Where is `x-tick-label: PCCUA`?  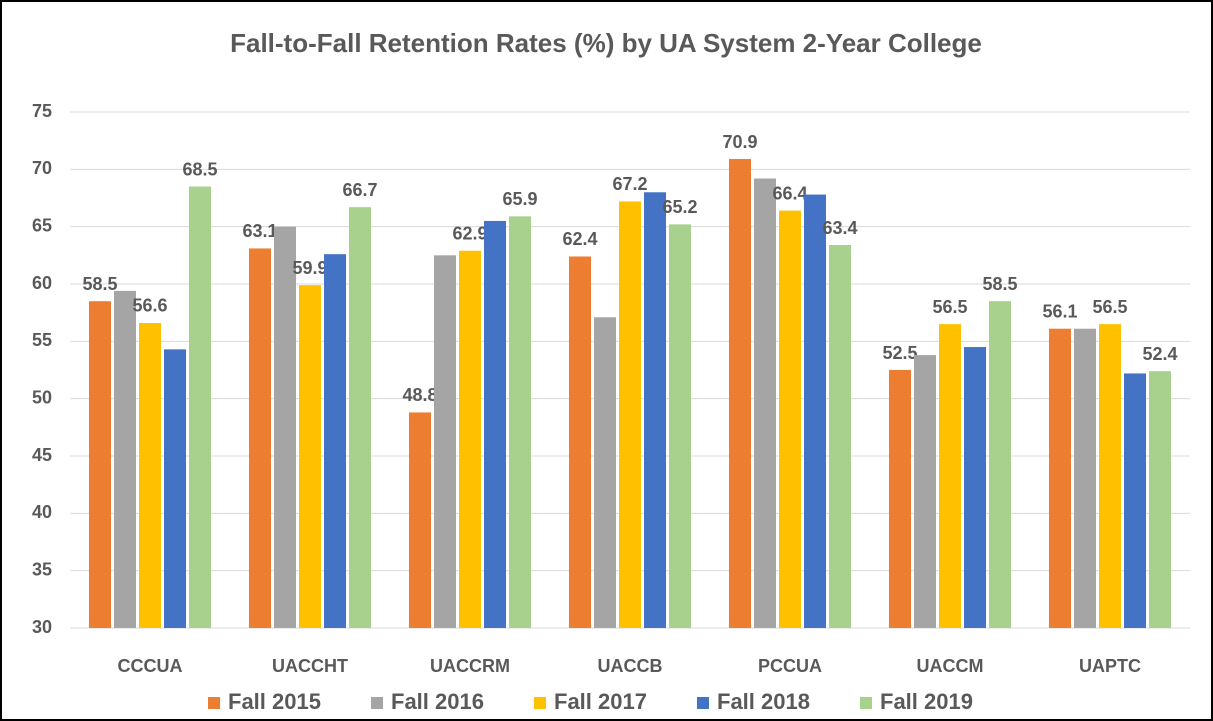 x-tick-label: PCCUA is located at coordinates (790, 666).